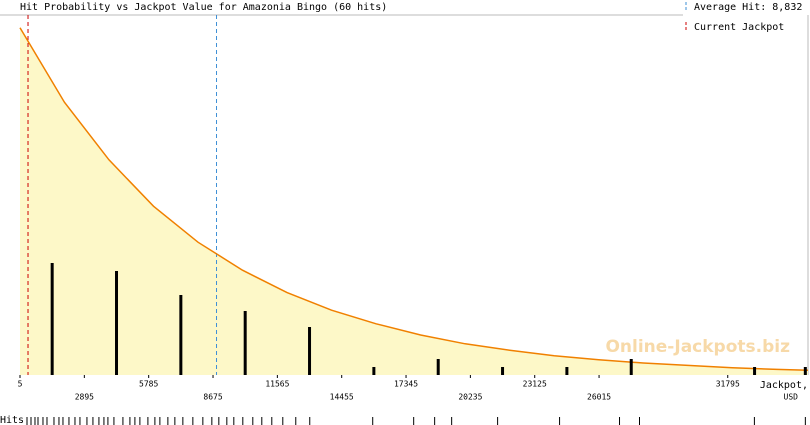 This screenshot has height=425, width=810. What do you see at coordinates (470, 397) in the screenshot?
I see `x-tick-label: 20235` at bounding box center [470, 397].